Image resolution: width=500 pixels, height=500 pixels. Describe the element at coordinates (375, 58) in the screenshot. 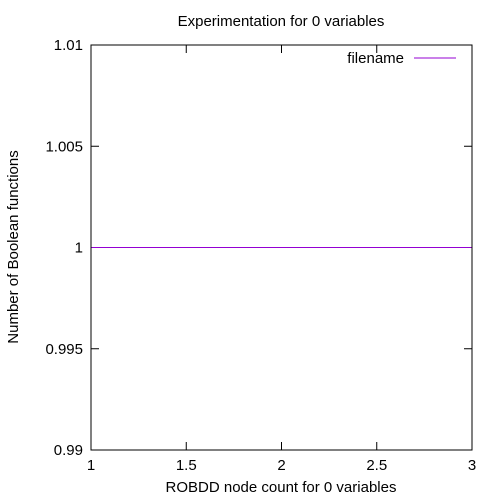

I see `legend-label: filename` at that location.